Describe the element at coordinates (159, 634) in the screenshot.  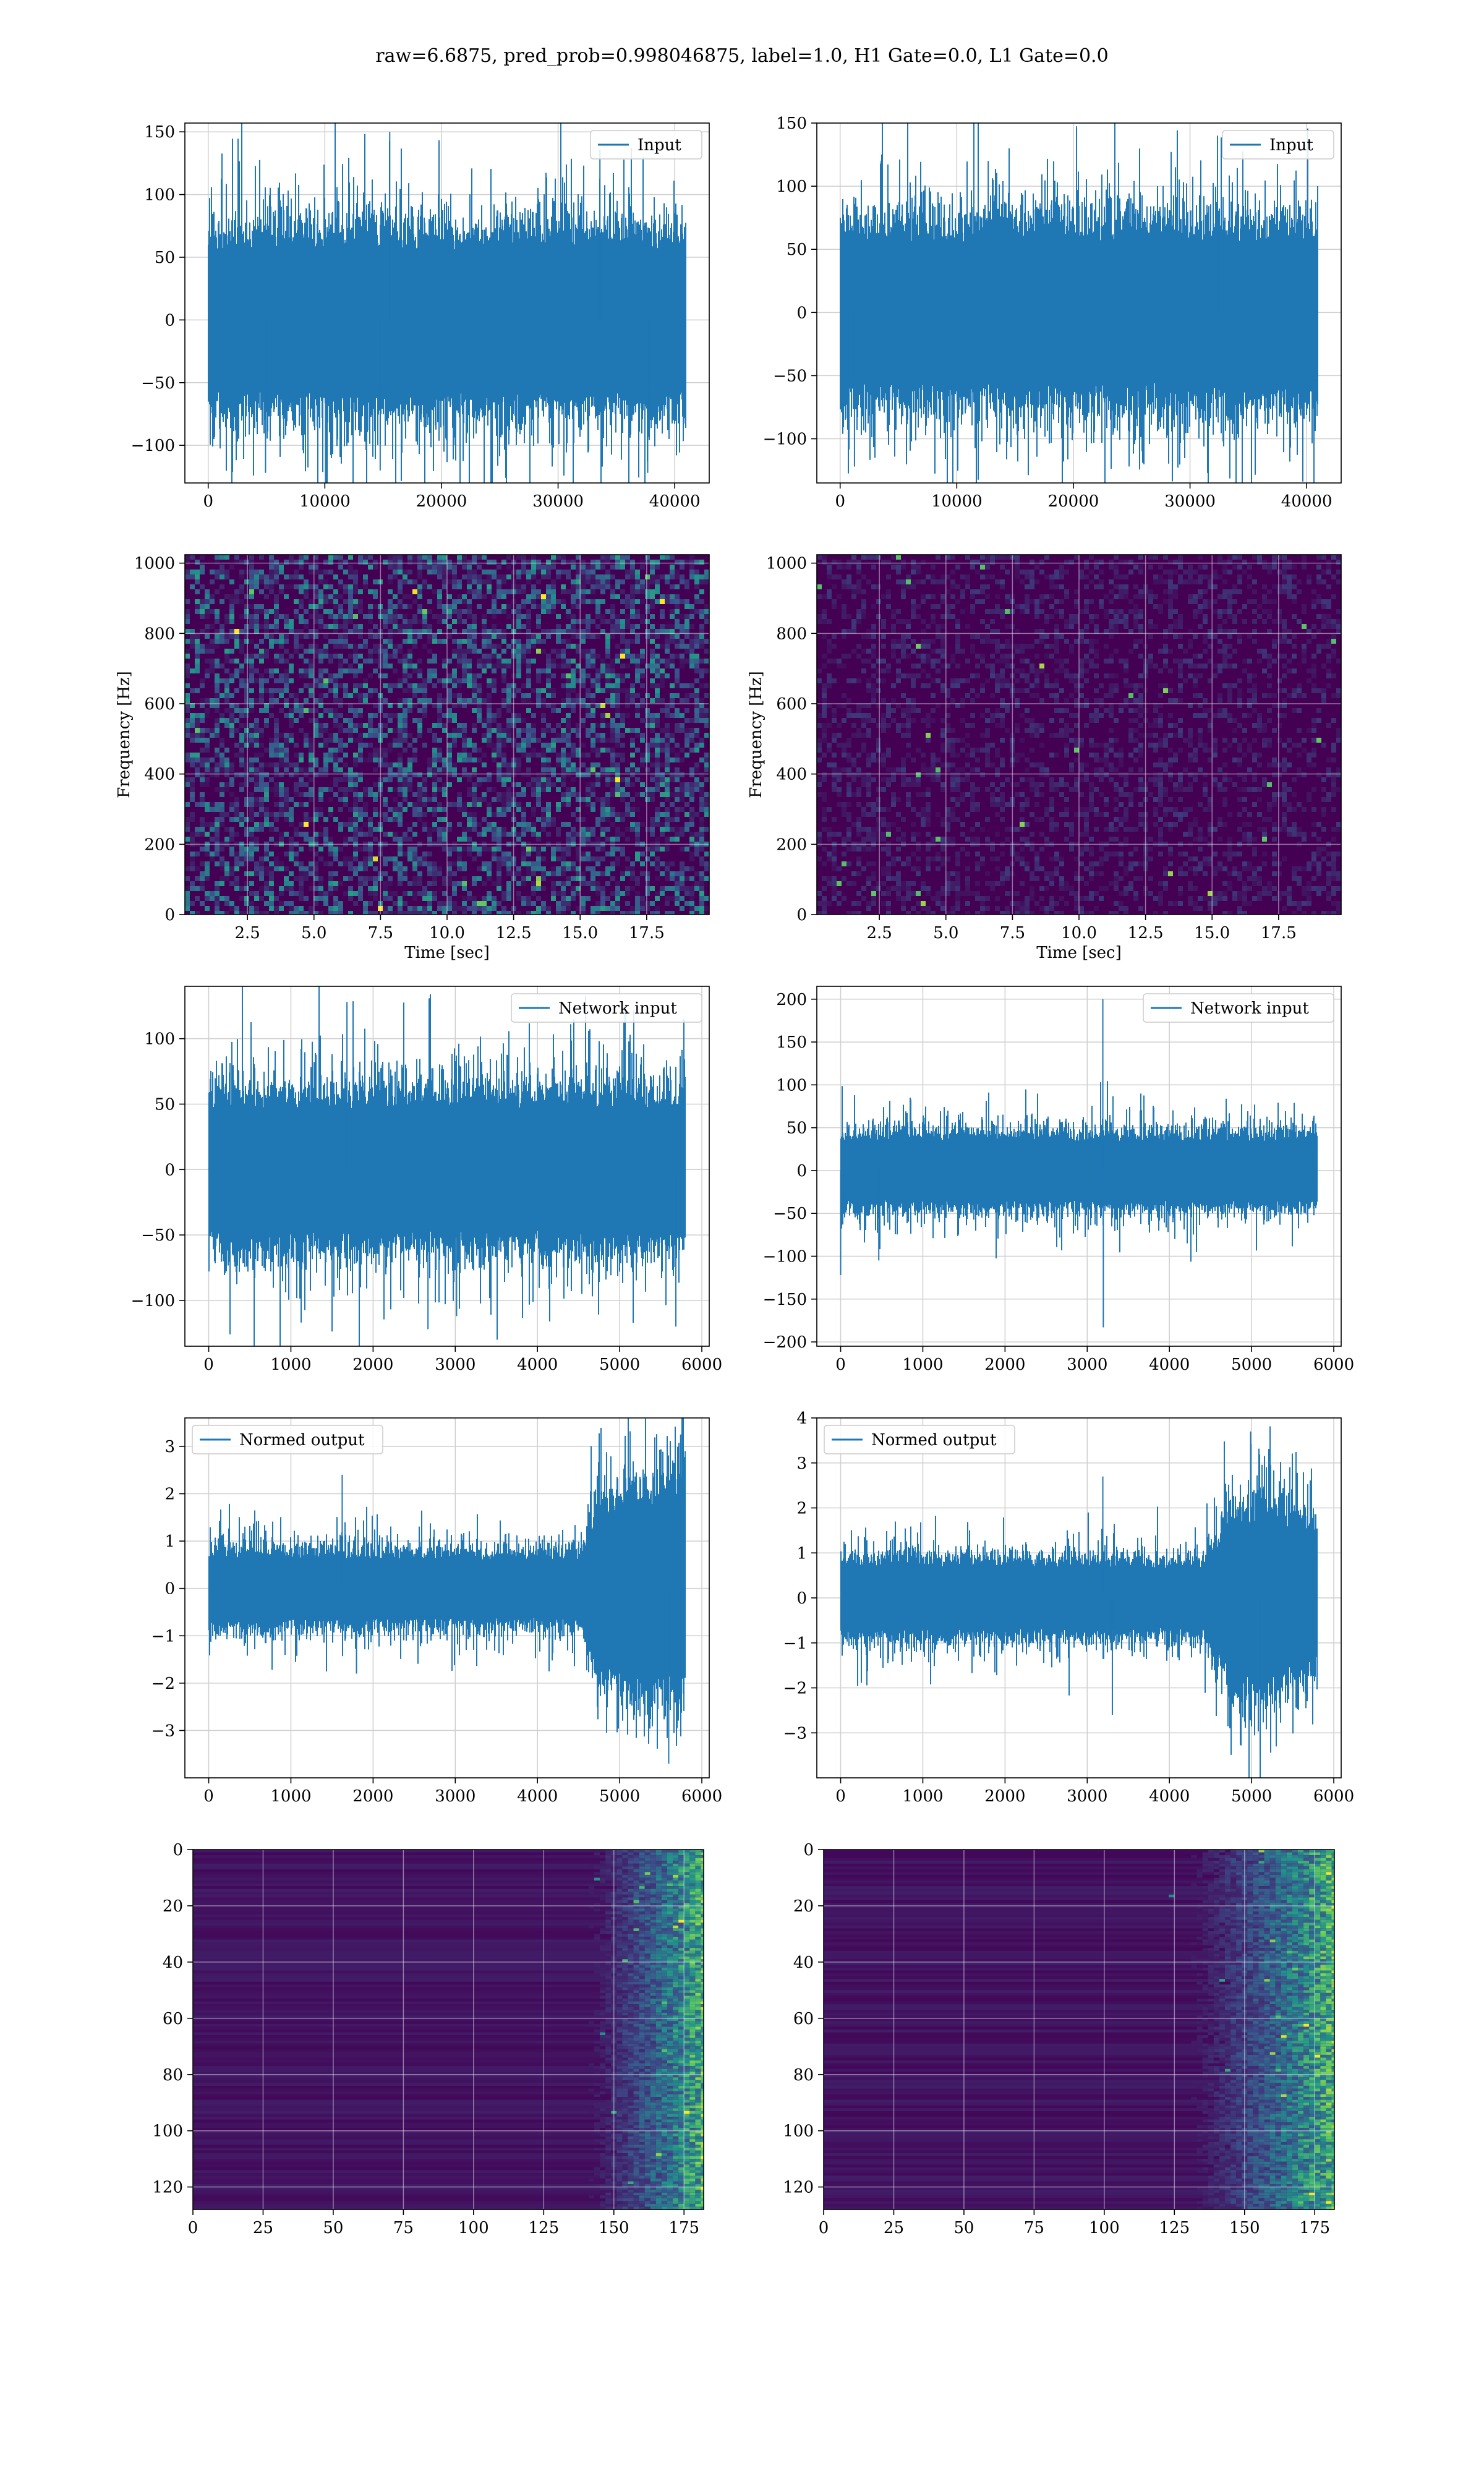
I see `y-tick-label: 800` at that location.